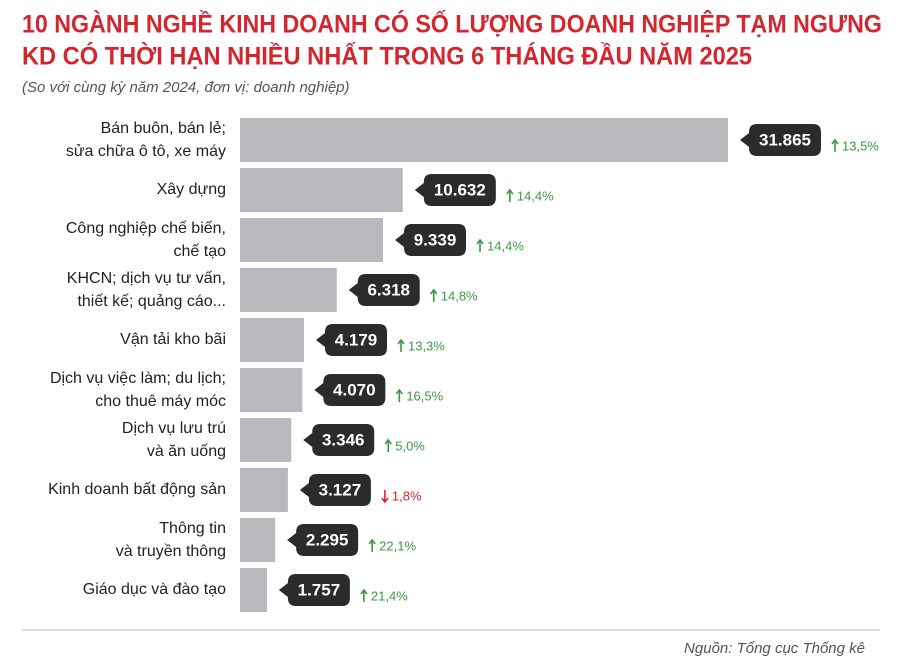 The width and height of the screenshot is (900, 669). What do you see at coordinates (388, 289) in the screenshot?
I see `value-label: 6.318` at bounding box center [388, 289].